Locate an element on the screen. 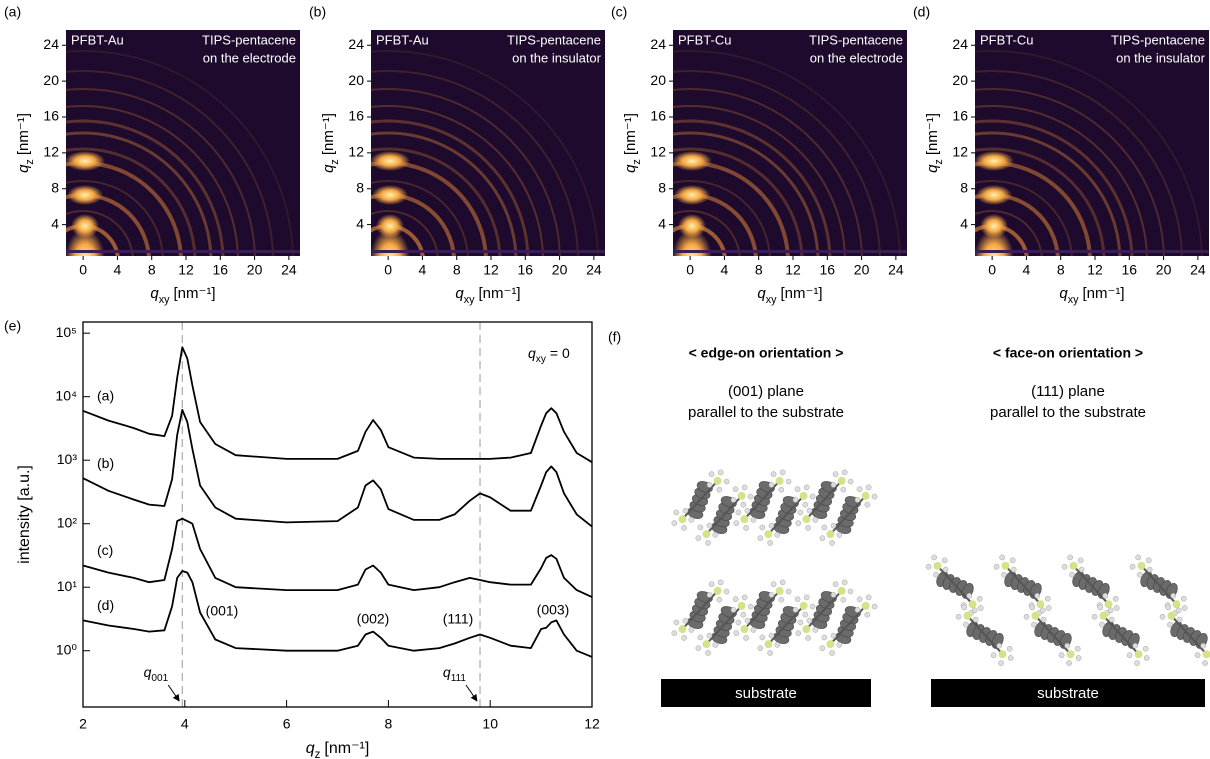 This screenshot has width=1210, height=759. y-tick-label: 20 is located at coordinates (356, 80).